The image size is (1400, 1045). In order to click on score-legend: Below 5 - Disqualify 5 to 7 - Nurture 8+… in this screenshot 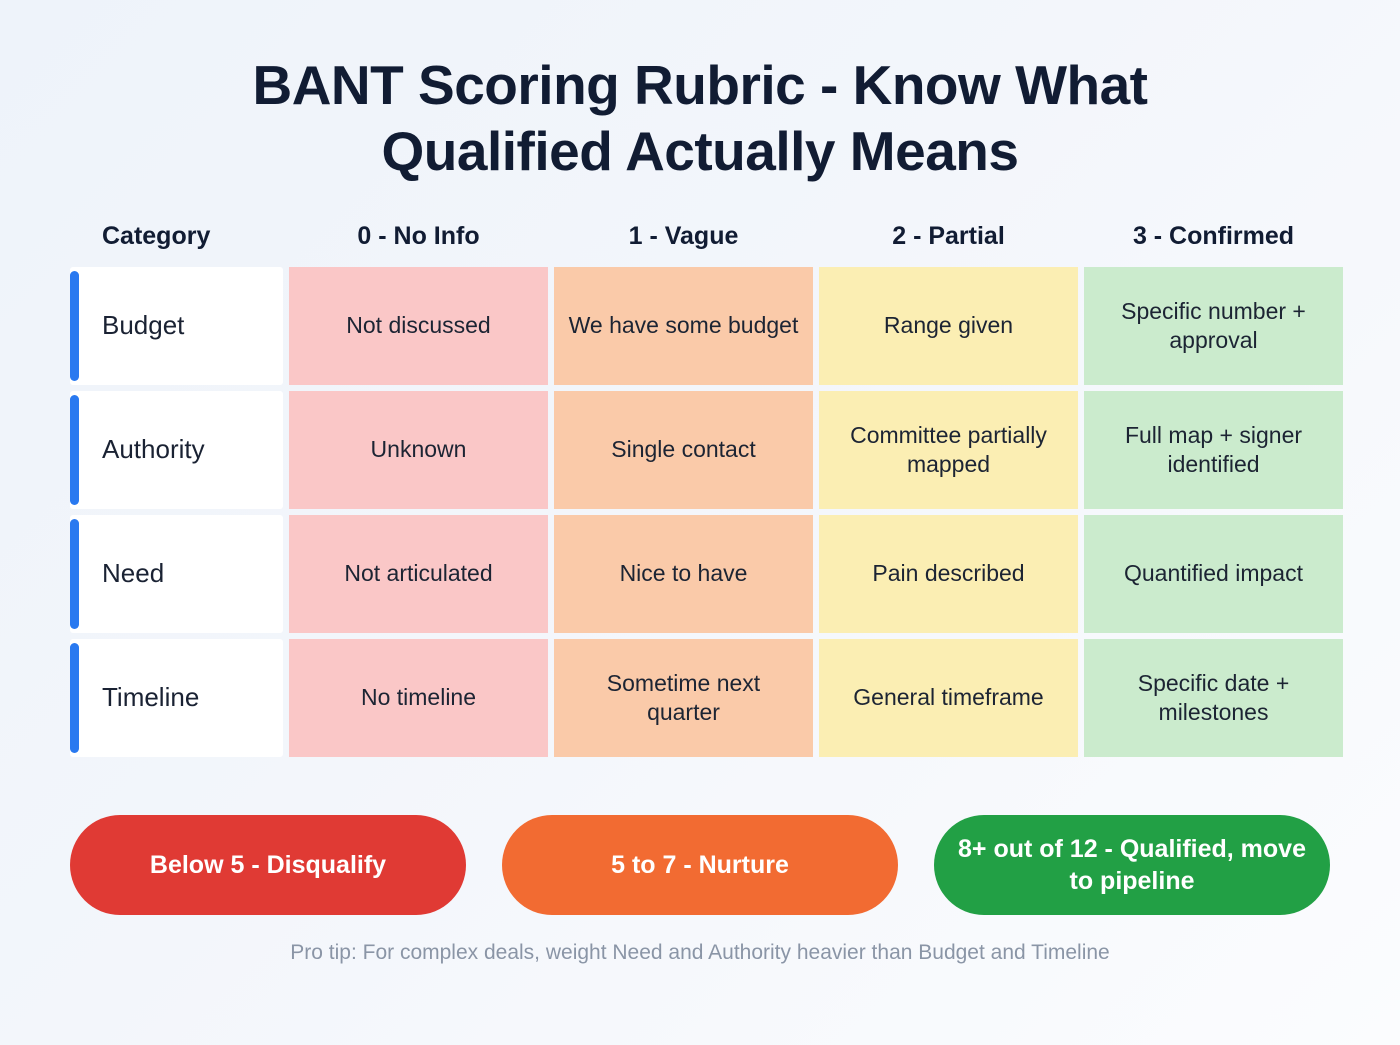, I will do `click(700, 865)`.